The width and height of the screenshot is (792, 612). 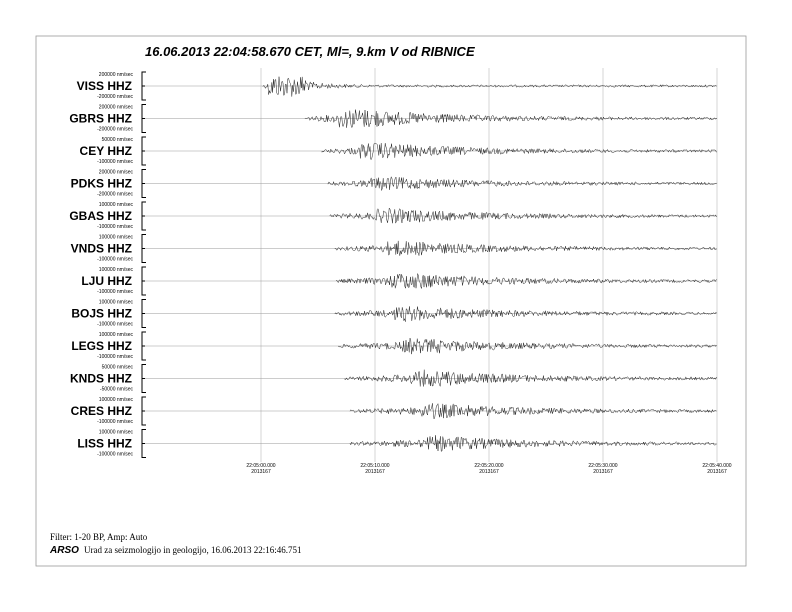 I want to click on time-label: 22:05:40.000, so click(x=716, y=466).